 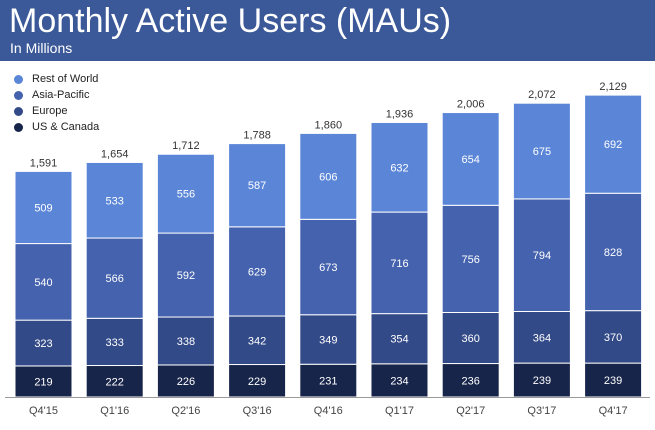 What do you see at coordinates (18, 95) in the screenshot?
I see `legend-swatch-asia-pacific` at bounding box center [18, 95].